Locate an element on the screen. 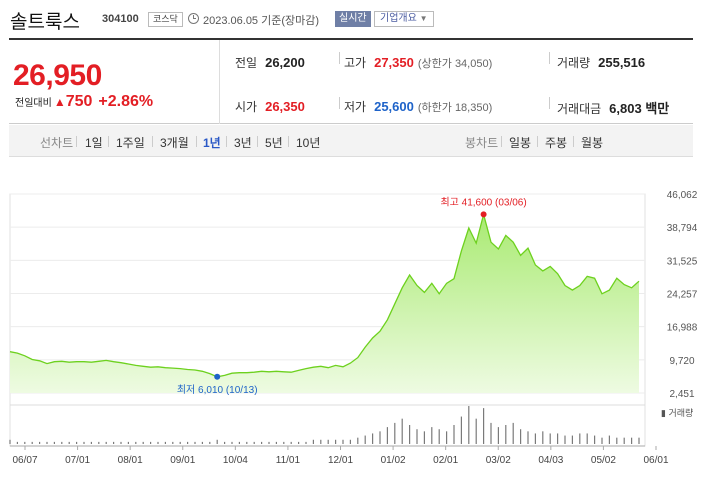 This screenshot has height=479, width=702. x-tick-label: 08/01 is located at coordinates (130, 460).